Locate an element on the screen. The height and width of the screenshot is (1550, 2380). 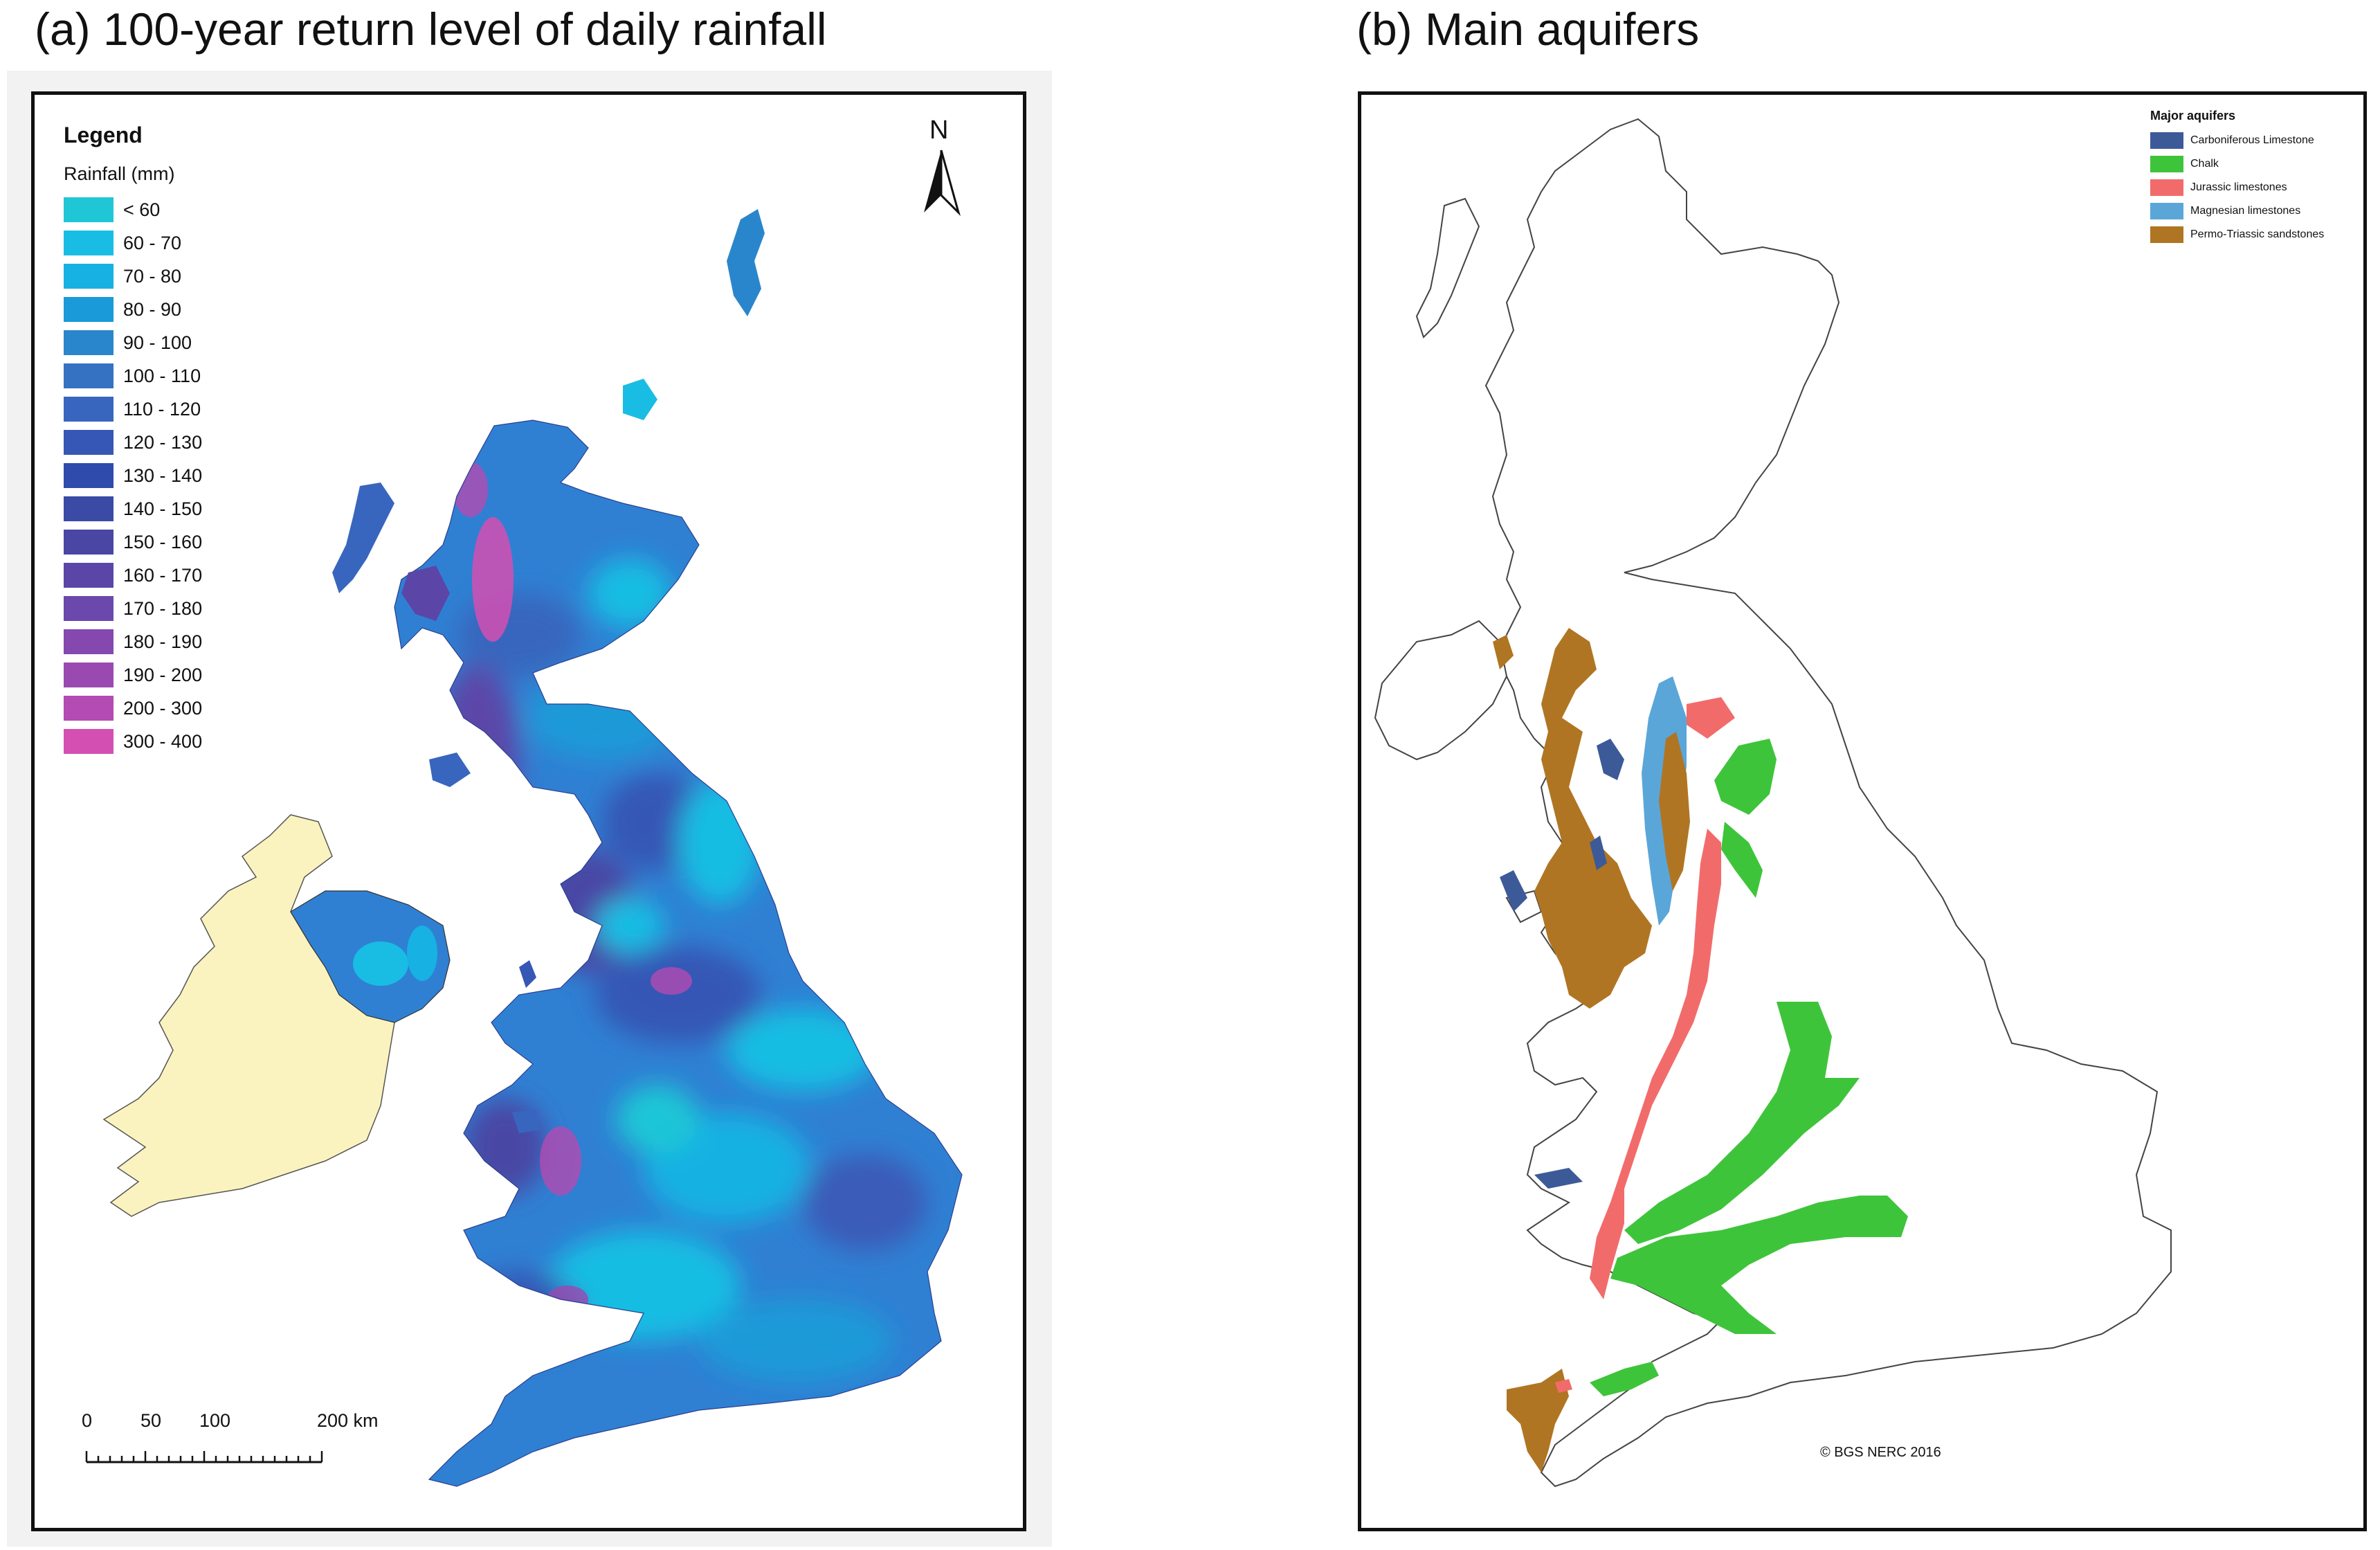
aquifer-legend-item: Jurassic limestones is located at coordinates (2237, 188).